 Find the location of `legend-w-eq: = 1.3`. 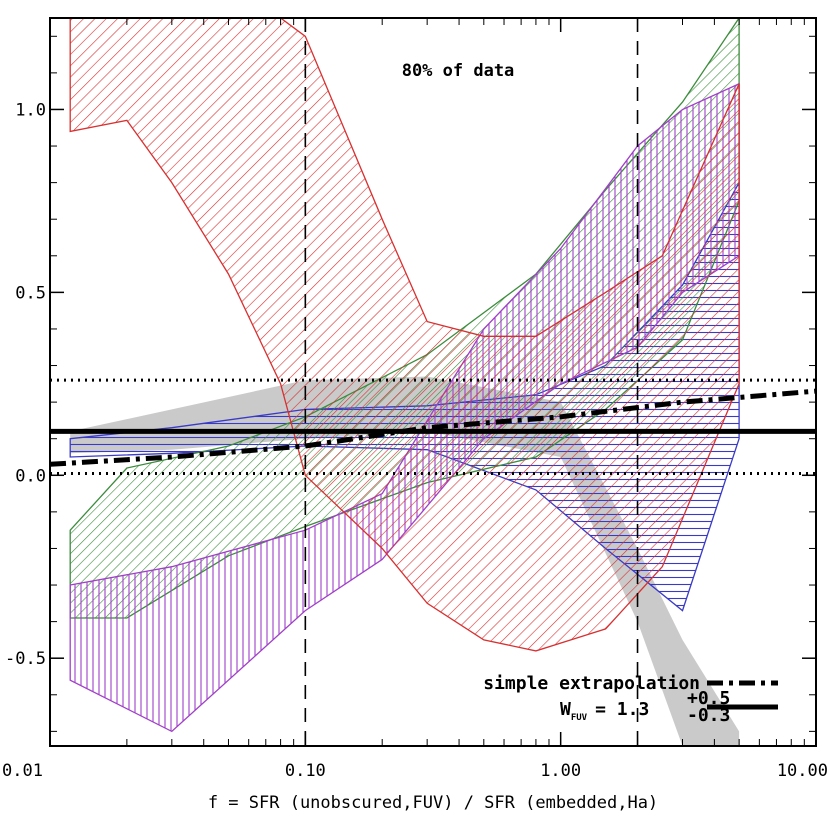

legend-w-eq: = 1.3 is located at coordinates (622, 709).